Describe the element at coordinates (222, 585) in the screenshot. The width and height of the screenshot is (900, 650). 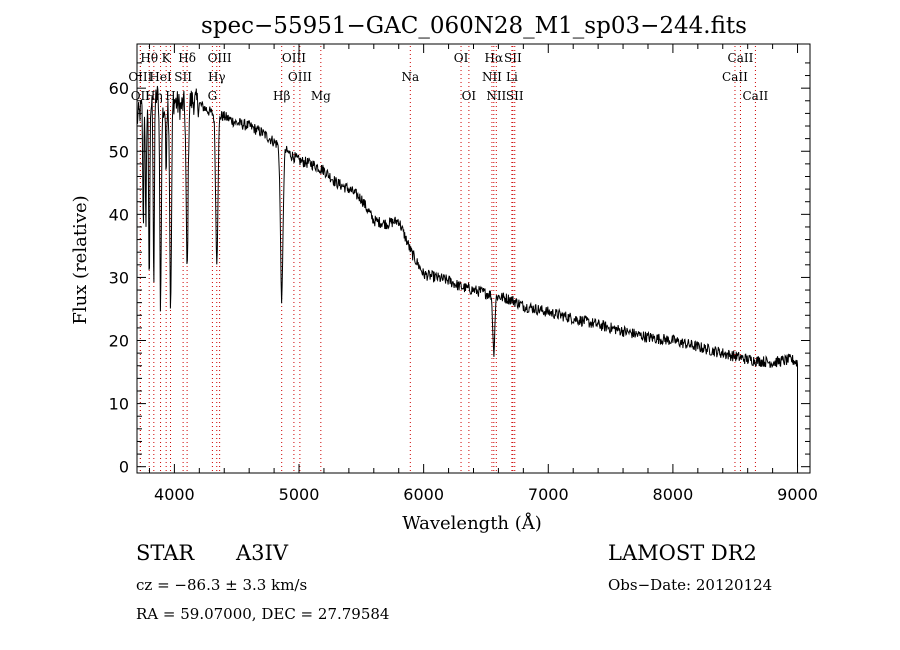
I see `redshift-velocity: cz = −86.3 ± 3.3 km/s` at that location.